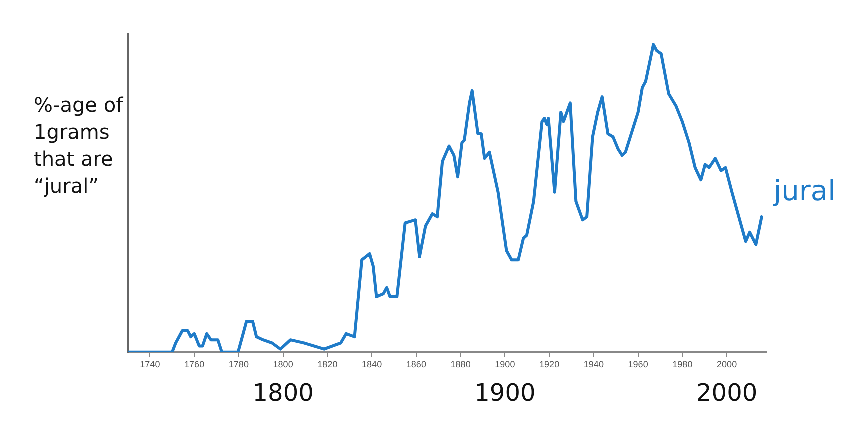 Image resolution: width=863 pixels, height=425 pixels. I want to click on x-tick-label: 1960, so click(638, 364).